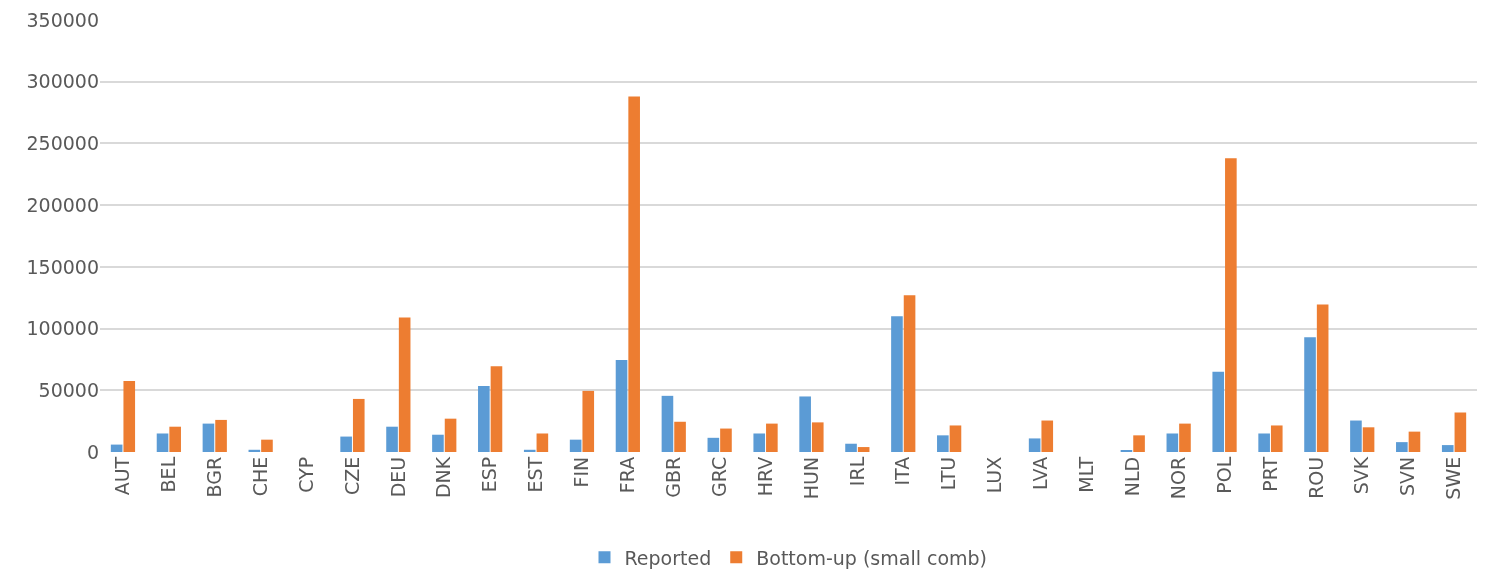  What do you see at coordinates (1040, 473) in the screenshot?
I see `x-tick-label: LVA` at bounding box center [1040, 473].